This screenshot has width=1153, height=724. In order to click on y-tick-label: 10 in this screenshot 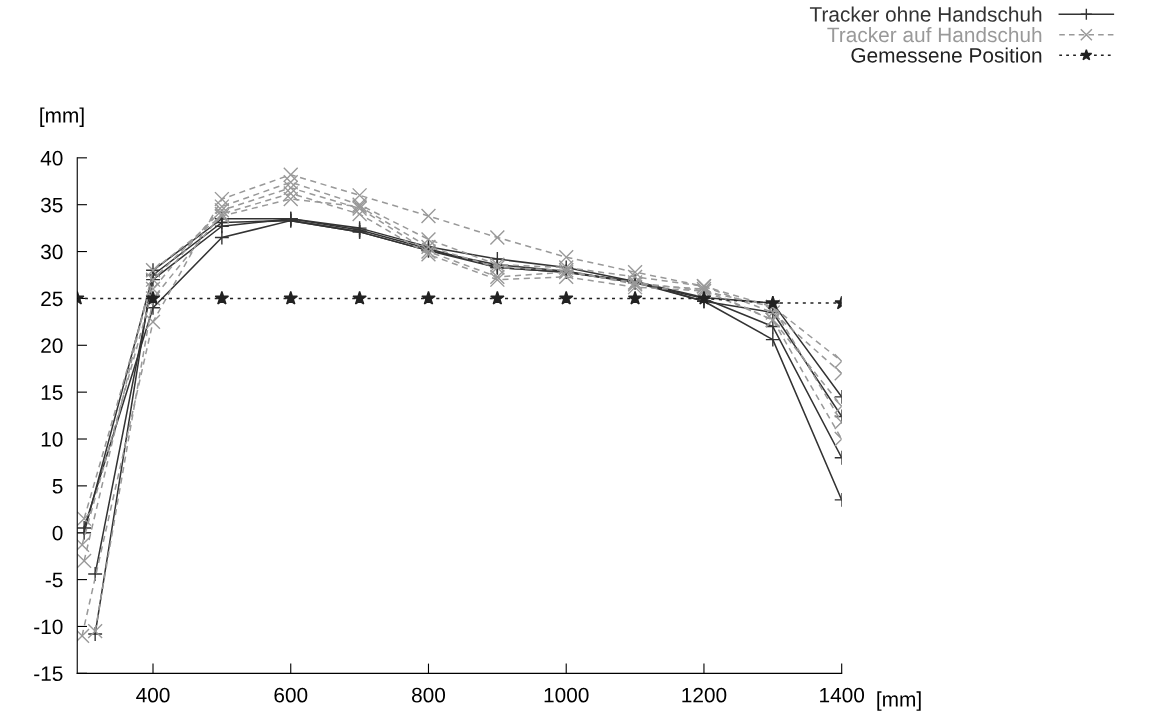, I will do `click(52, 439)`.